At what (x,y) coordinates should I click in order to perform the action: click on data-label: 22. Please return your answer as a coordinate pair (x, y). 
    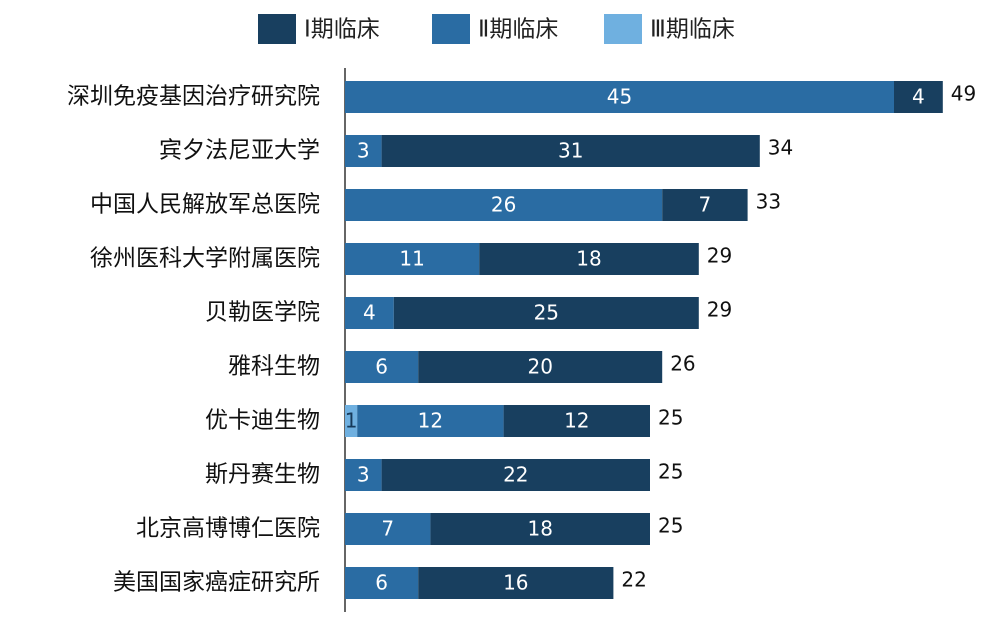
    Looking at the image, I should click on (515, 475).